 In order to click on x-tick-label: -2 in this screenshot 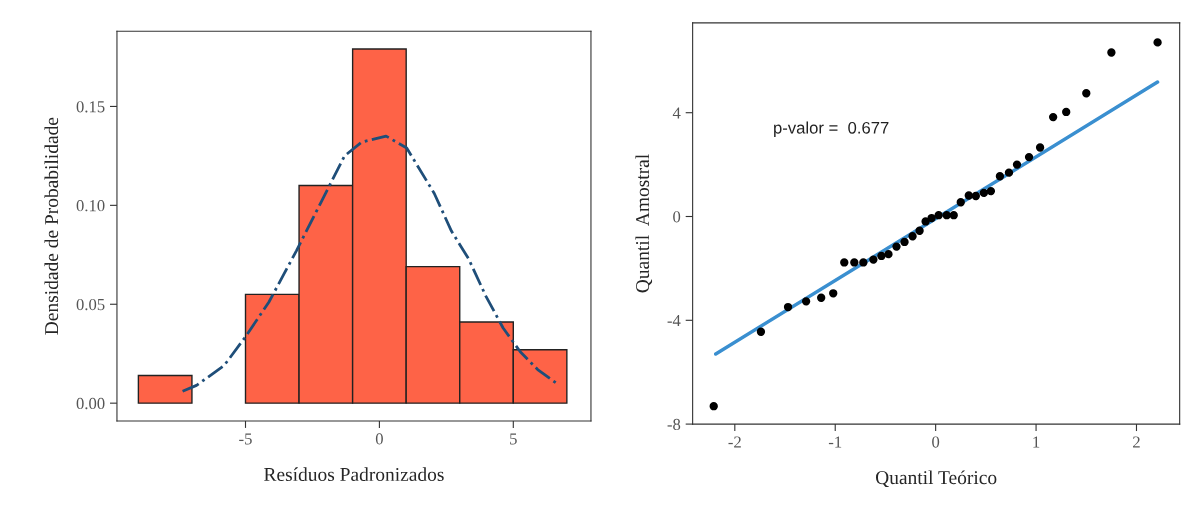, I will do `click(734, 442)`.